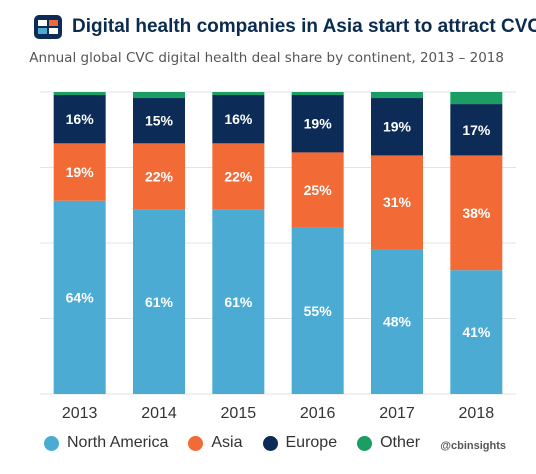  I want to click on bar-other-2016, so click(317, 94).